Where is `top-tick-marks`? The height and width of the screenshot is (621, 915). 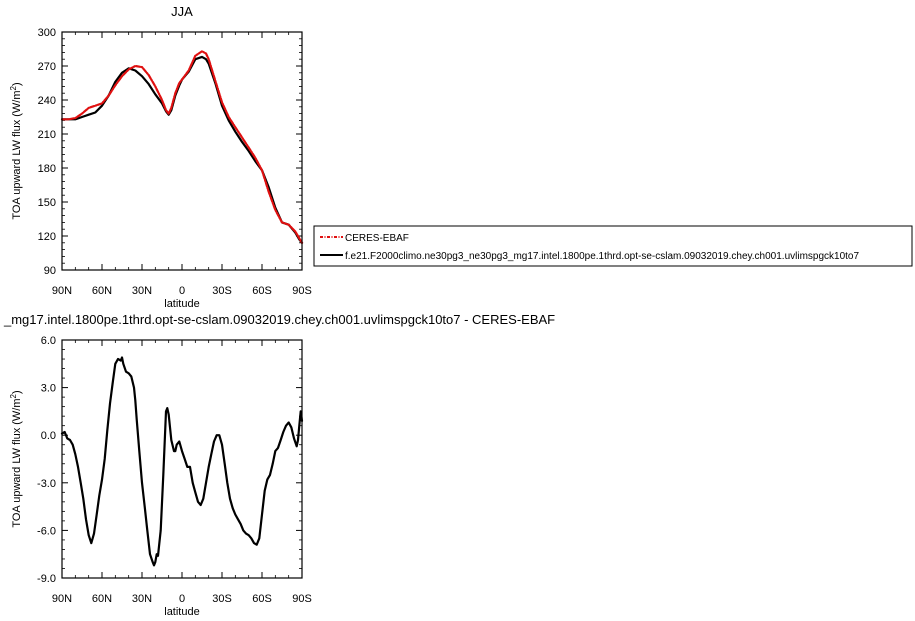
top-tick-marks is located at coordinates (182, 151).